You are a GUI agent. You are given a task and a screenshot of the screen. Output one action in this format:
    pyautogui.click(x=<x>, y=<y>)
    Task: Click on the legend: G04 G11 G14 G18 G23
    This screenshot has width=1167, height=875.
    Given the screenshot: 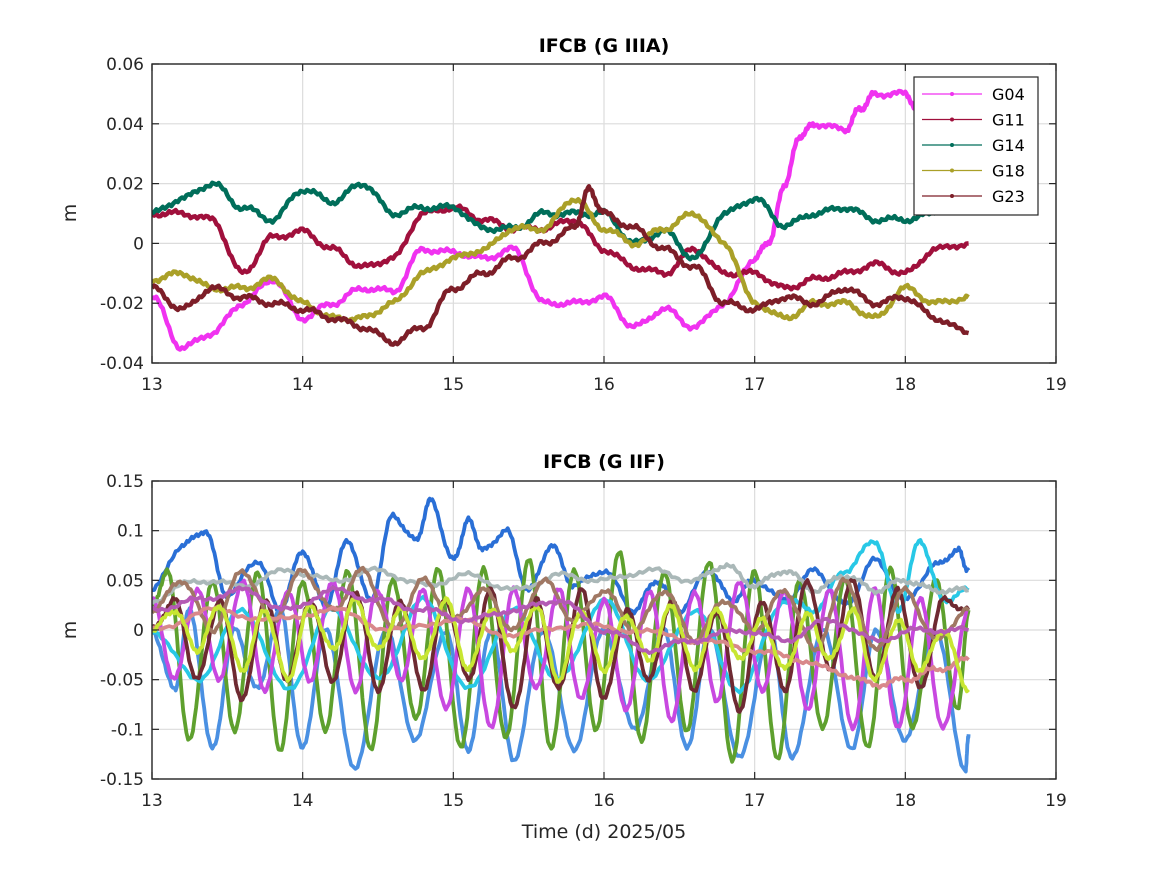 What is the action you would take?
    pyautogui.click(x=976, y=146)
    